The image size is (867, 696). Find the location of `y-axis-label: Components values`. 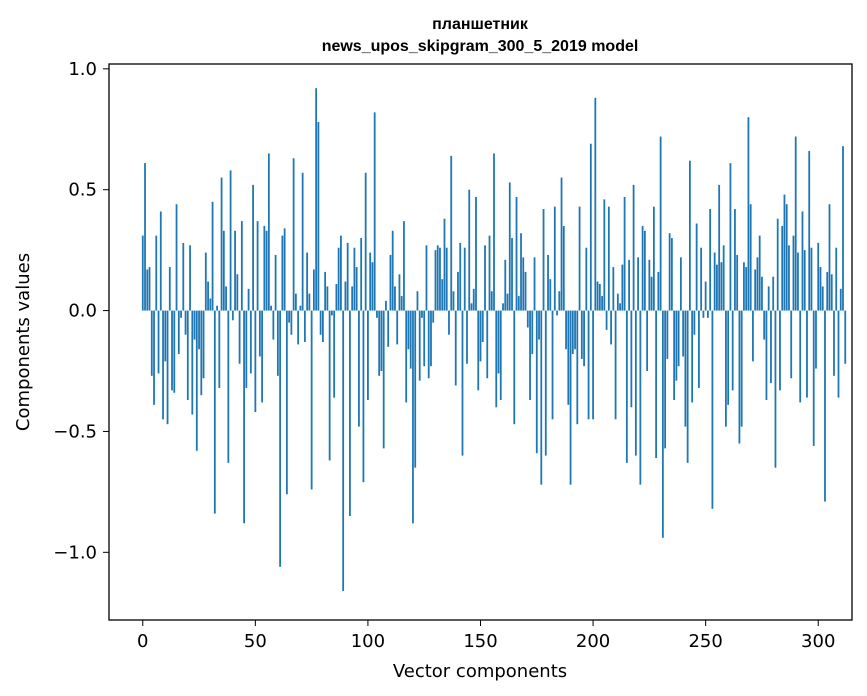

y-axis-label: Components values is located at coordinates (23, 342).